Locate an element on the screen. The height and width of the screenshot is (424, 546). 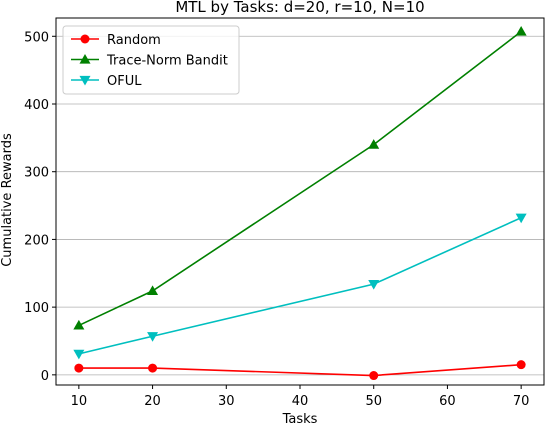
legend-box is located at coordinates (151, 60).